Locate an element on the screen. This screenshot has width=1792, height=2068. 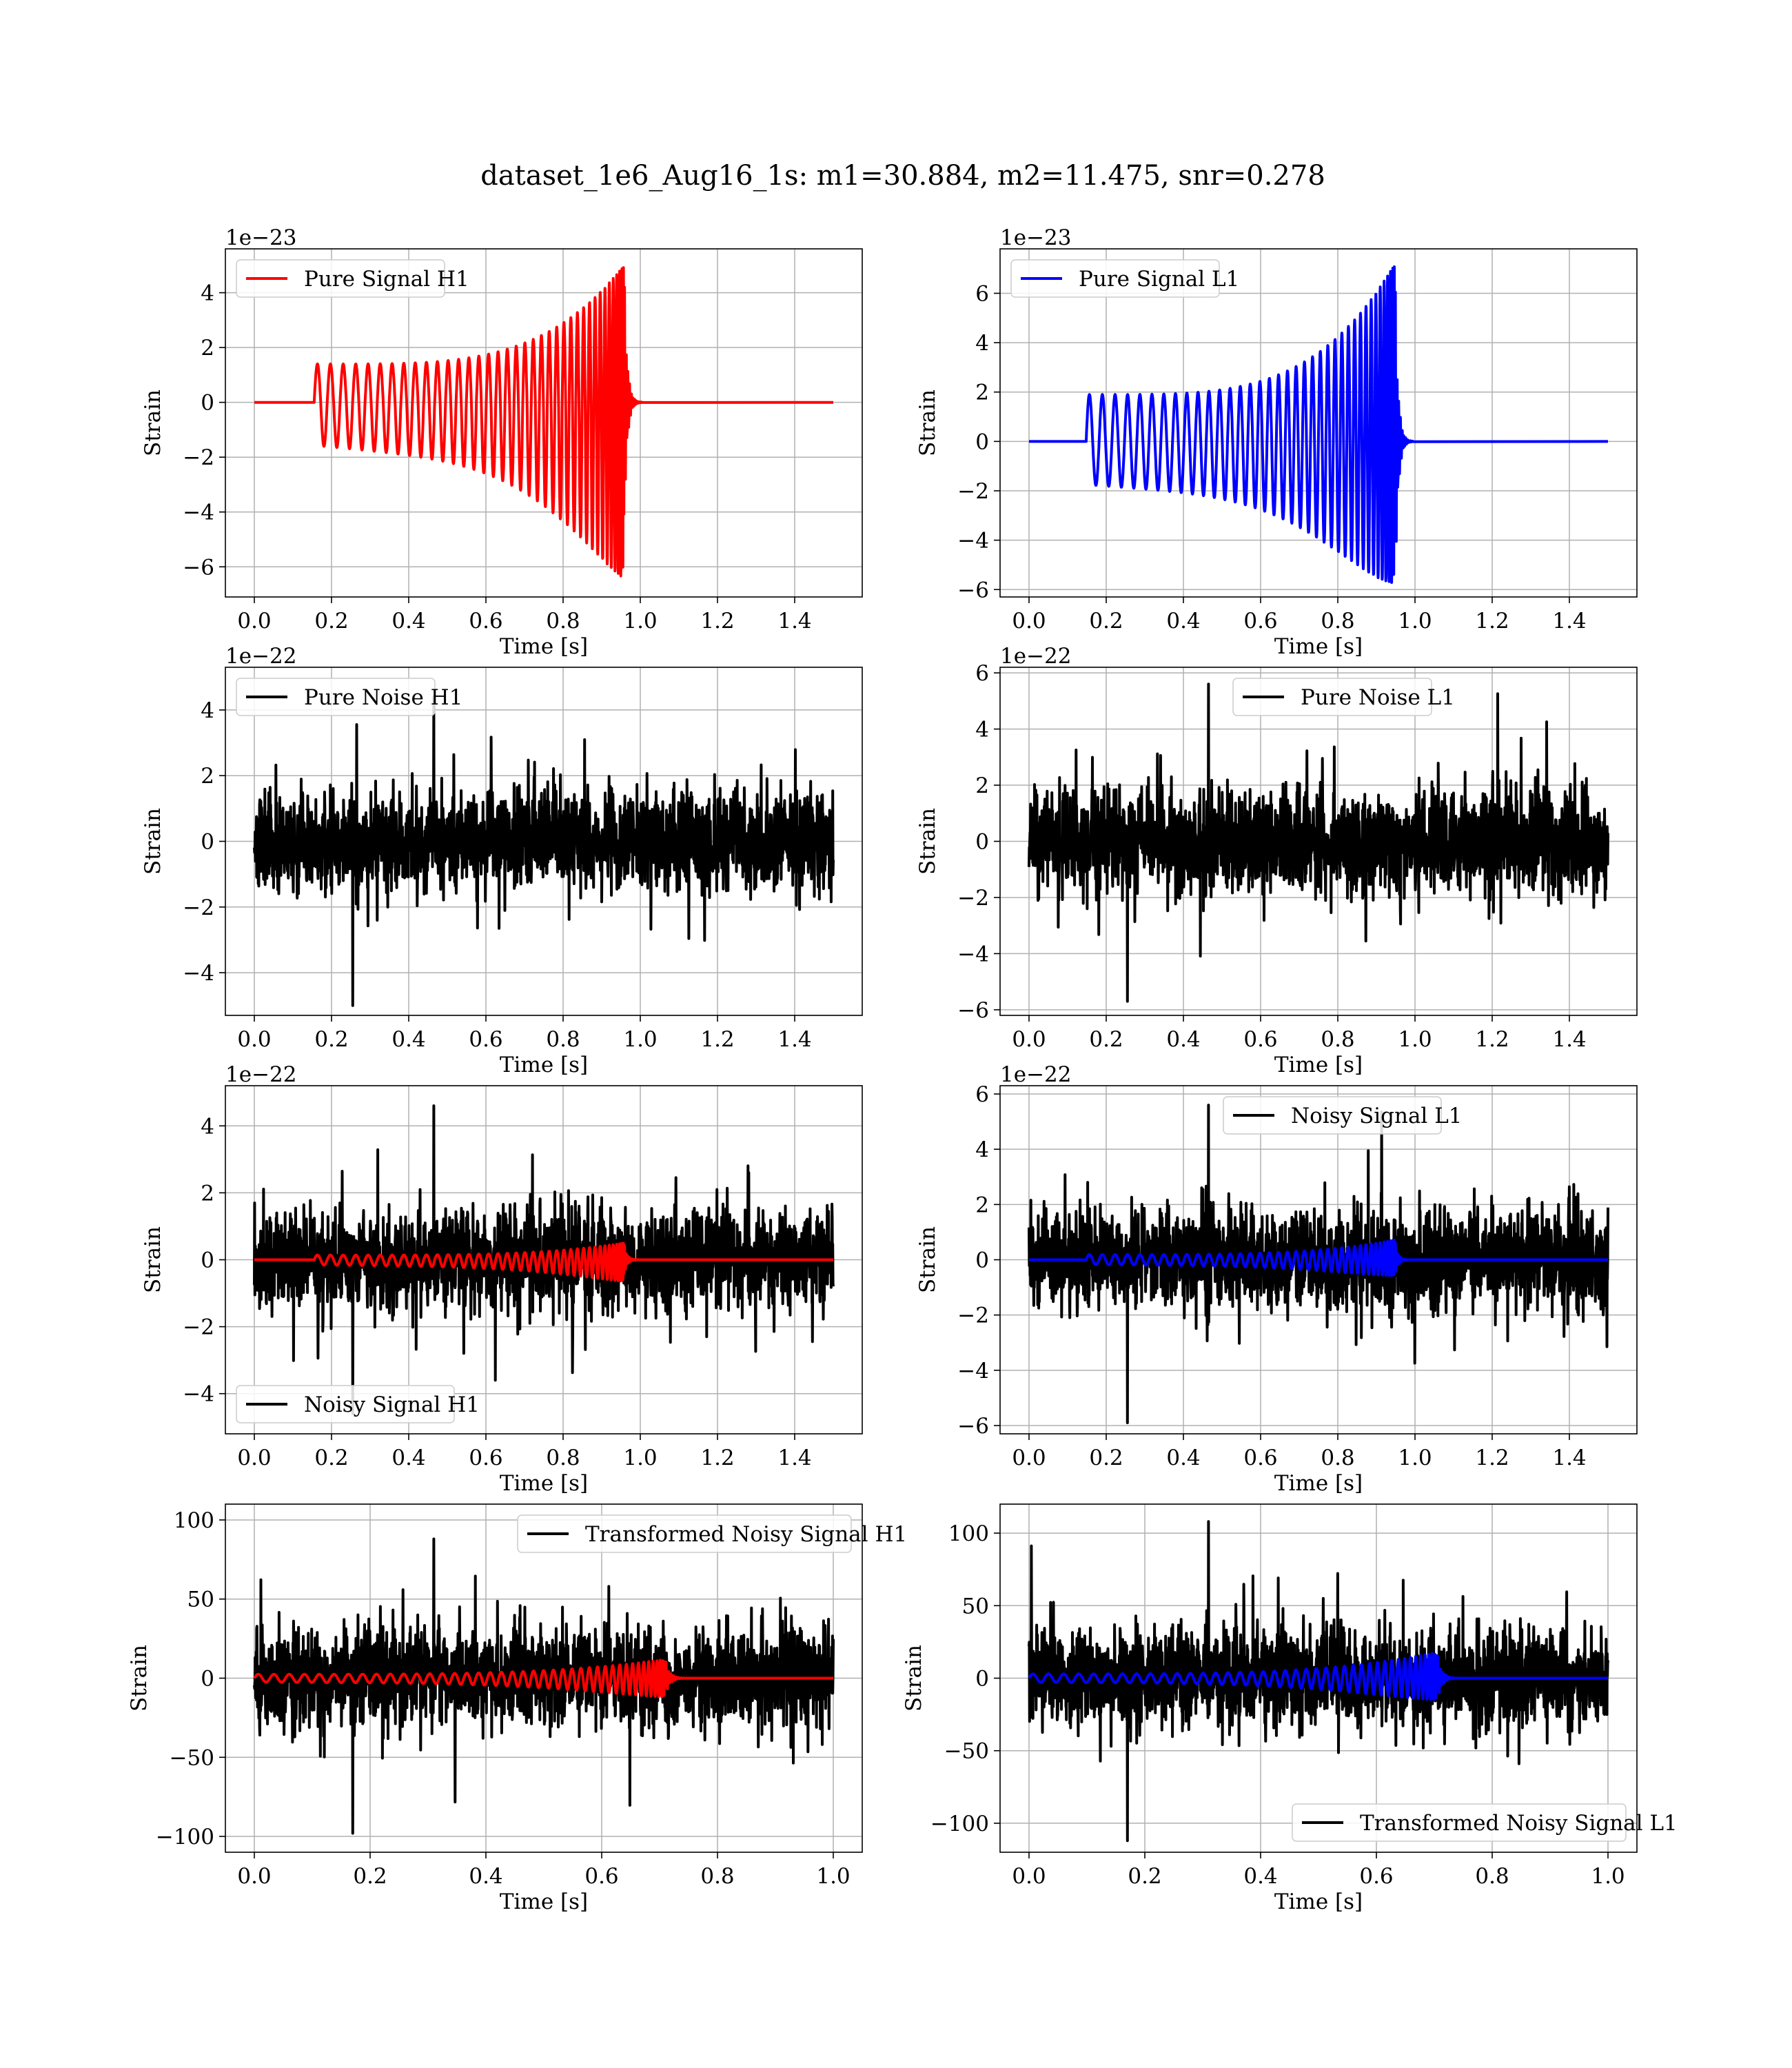
legend: Pure Signal L1 is located at coordinates (1124, 278).